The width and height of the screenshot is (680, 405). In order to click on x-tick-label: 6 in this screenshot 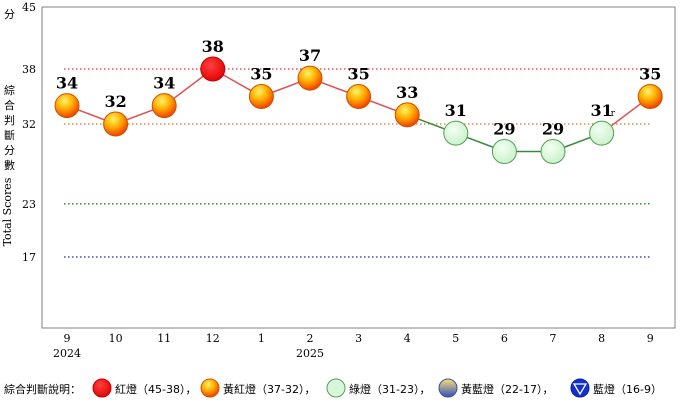, I will do `click(504, 338)`.